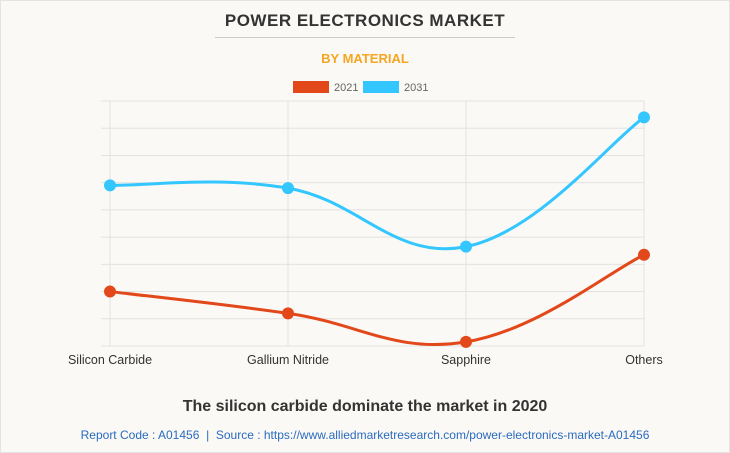 This screenshot has height=453, width=730. What do you see at coordinates (288, 360) in the screenshot?
I see `x-tick-label: Gallium Nitride` at bounding box center [288, 360].